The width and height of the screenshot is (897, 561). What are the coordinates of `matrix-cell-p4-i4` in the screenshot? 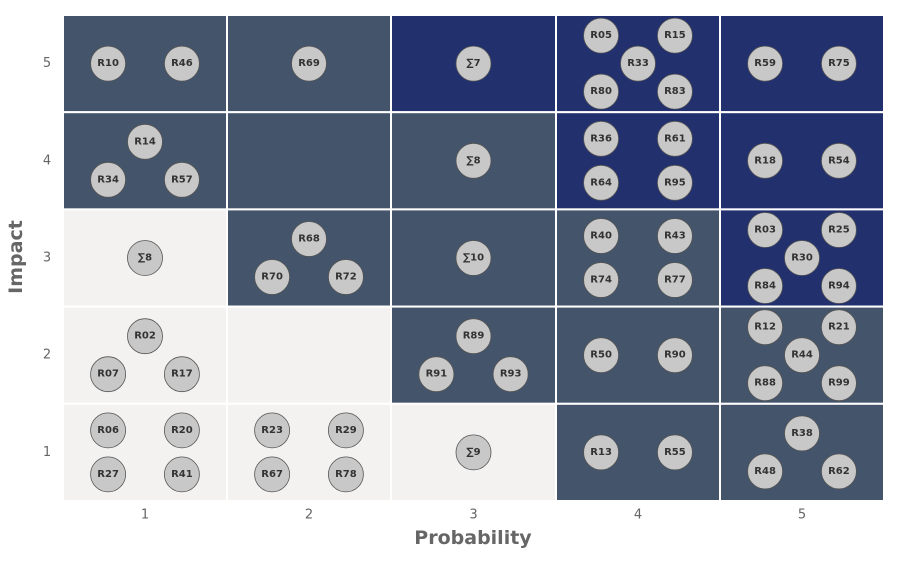 It's located at (638, 161).